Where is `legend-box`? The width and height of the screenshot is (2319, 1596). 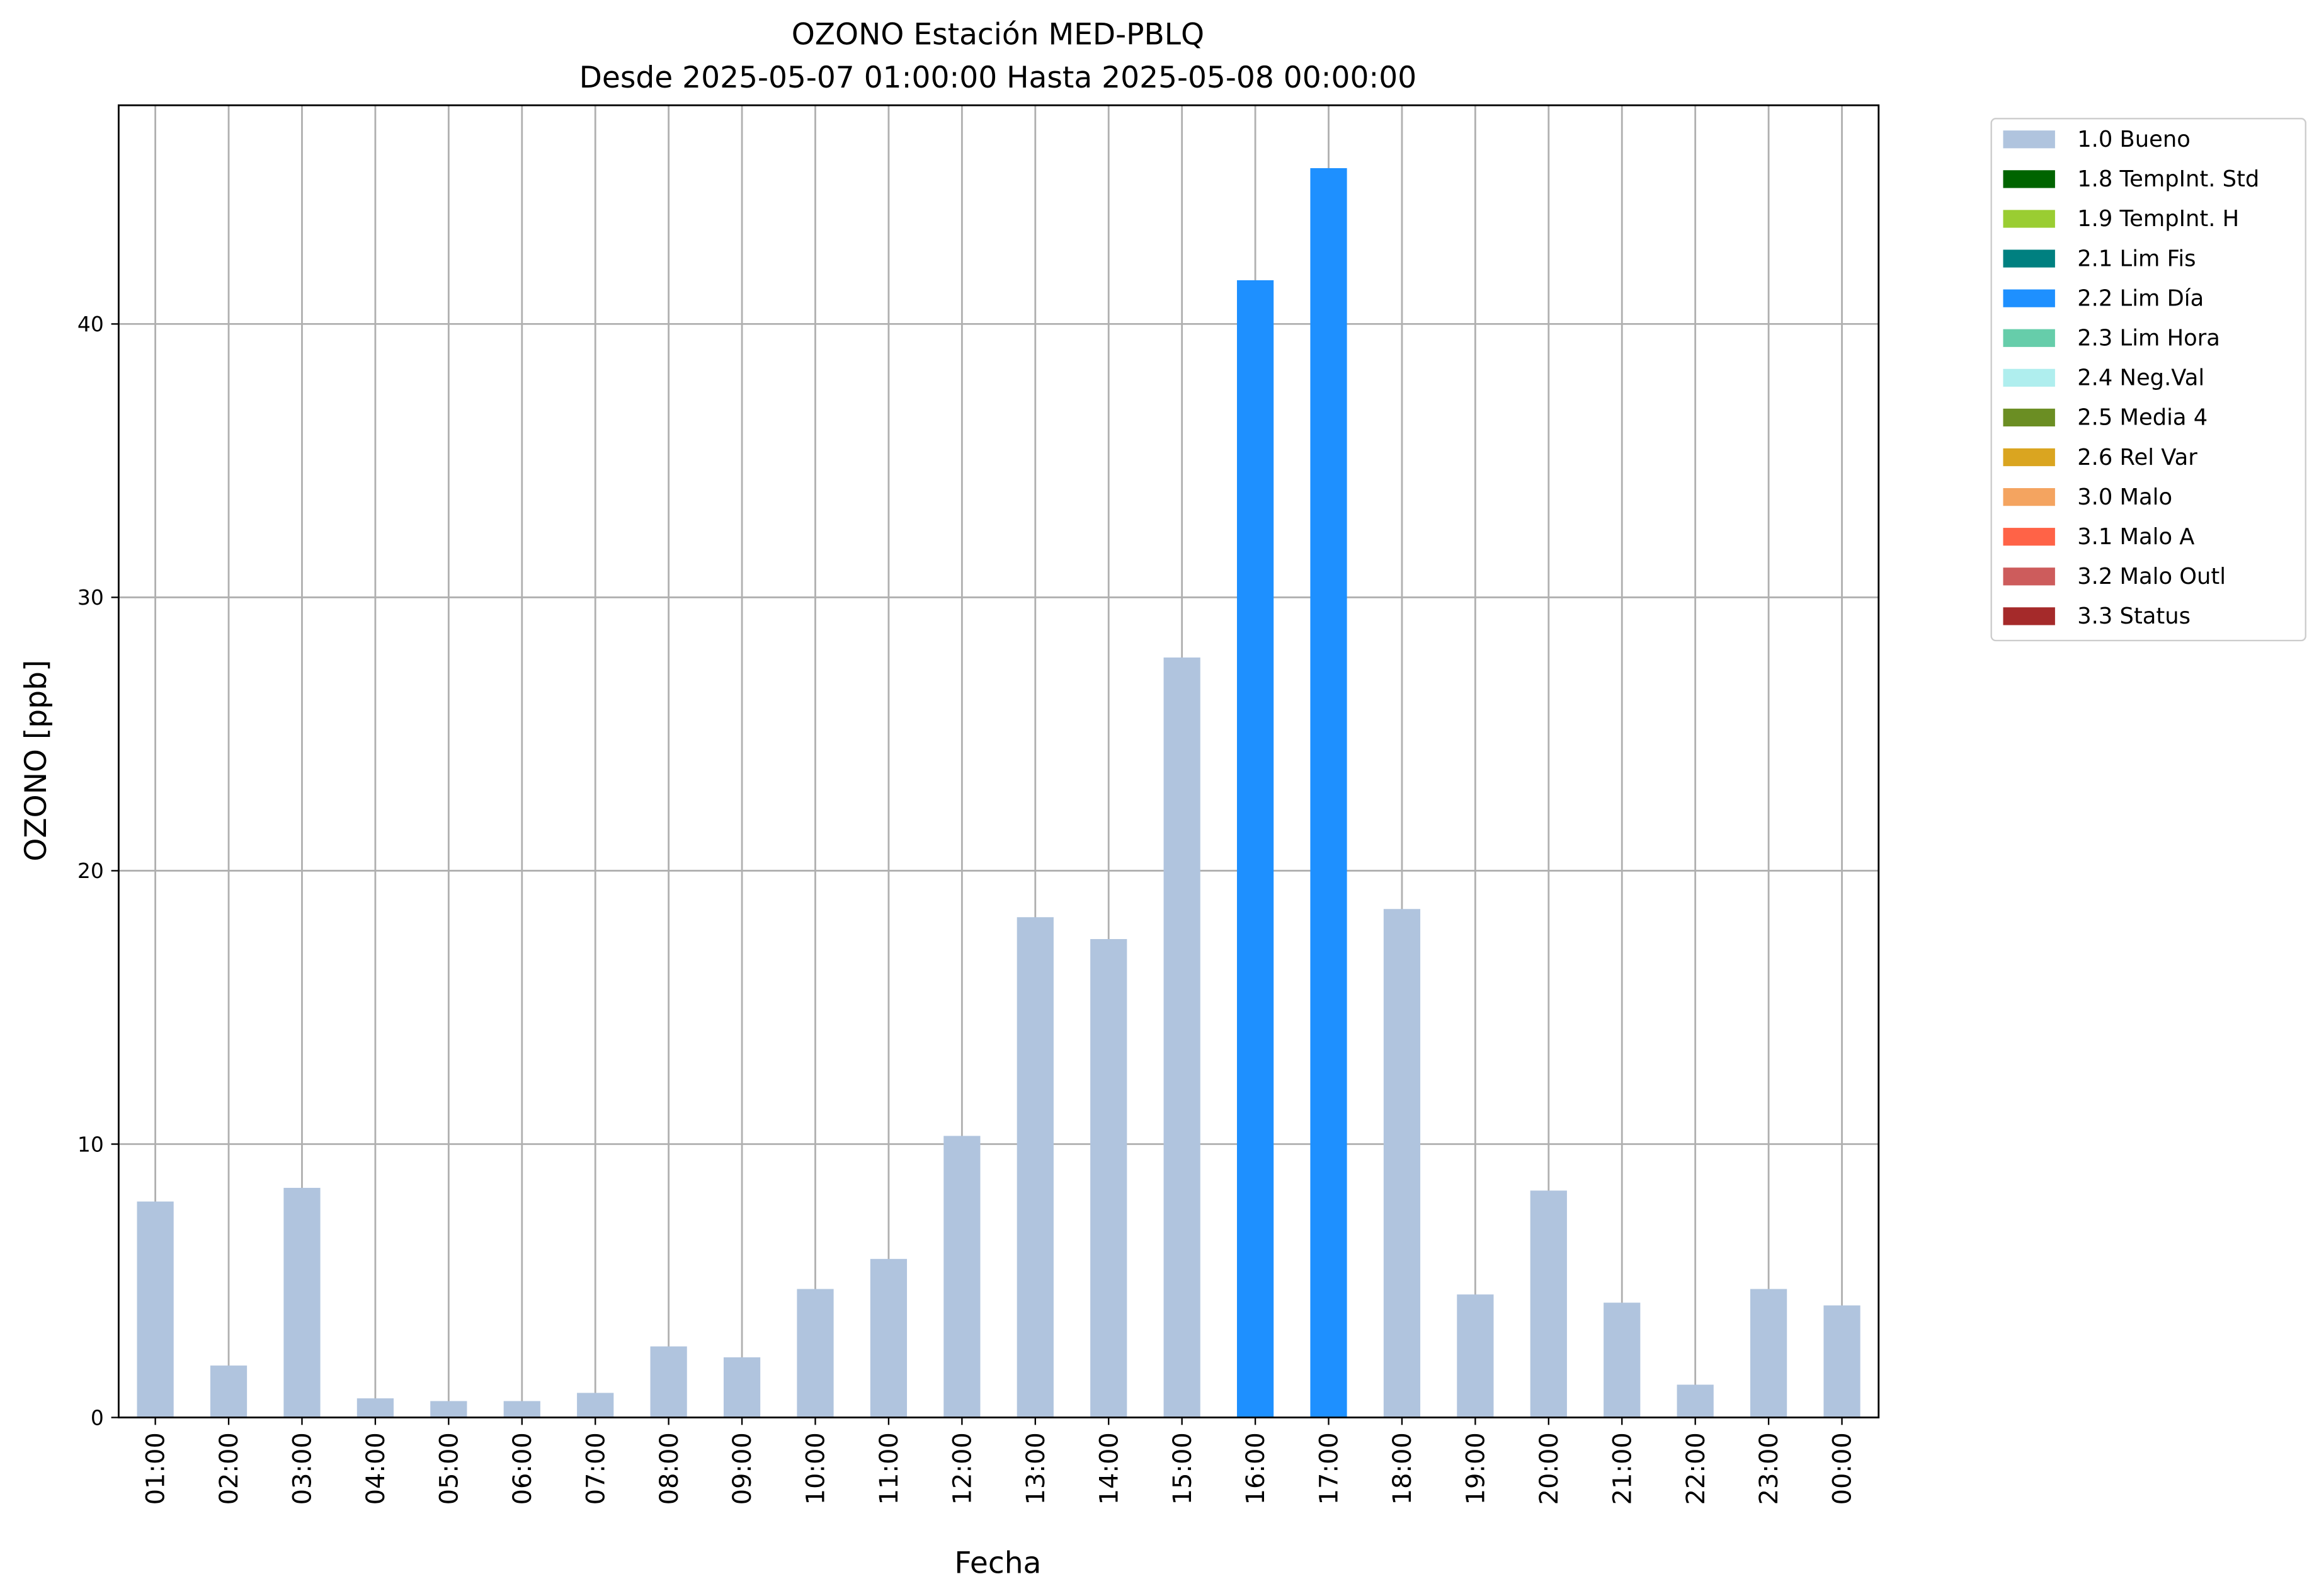
legend-box is located at coordinates (2148, 380).